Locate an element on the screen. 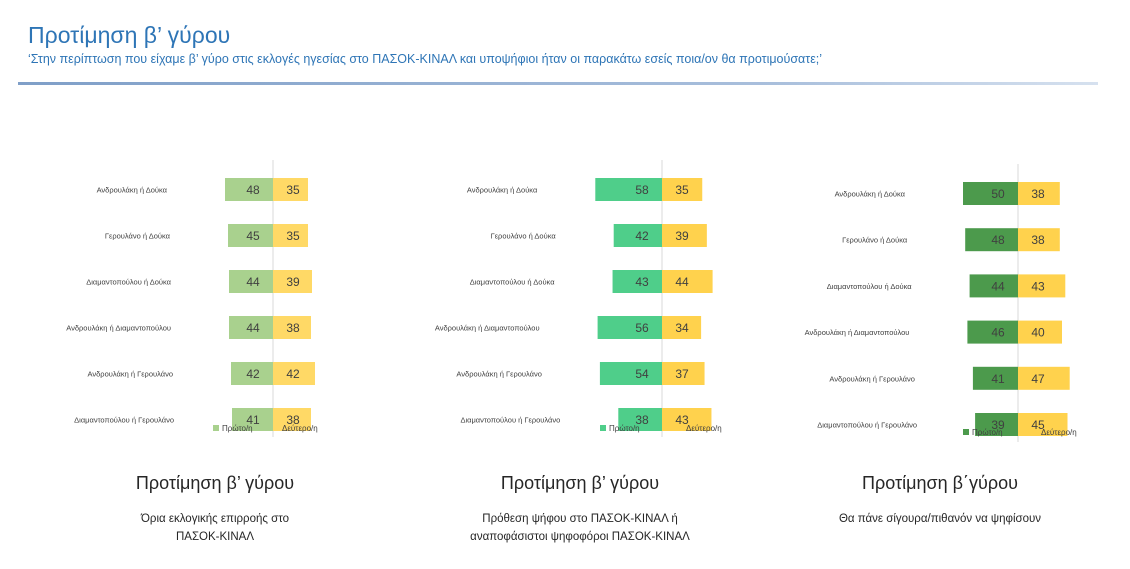  data-label-second: 44 is located at coordinates (682, 282).